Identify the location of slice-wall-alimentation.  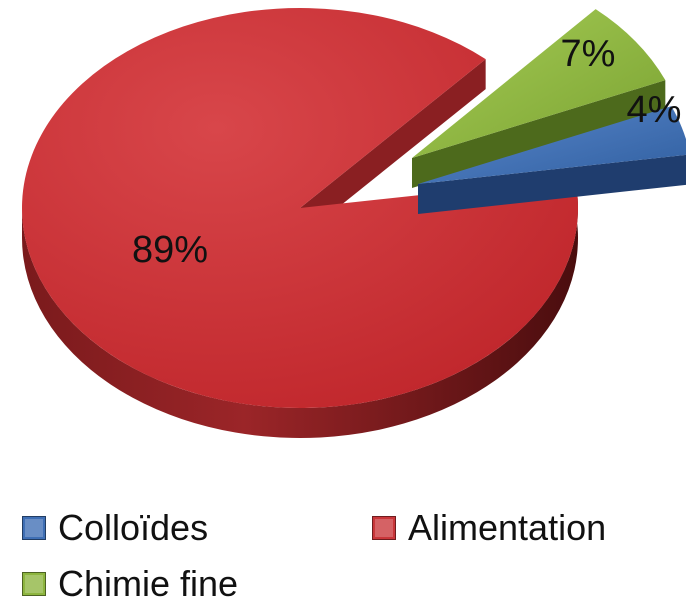
(393, 148).